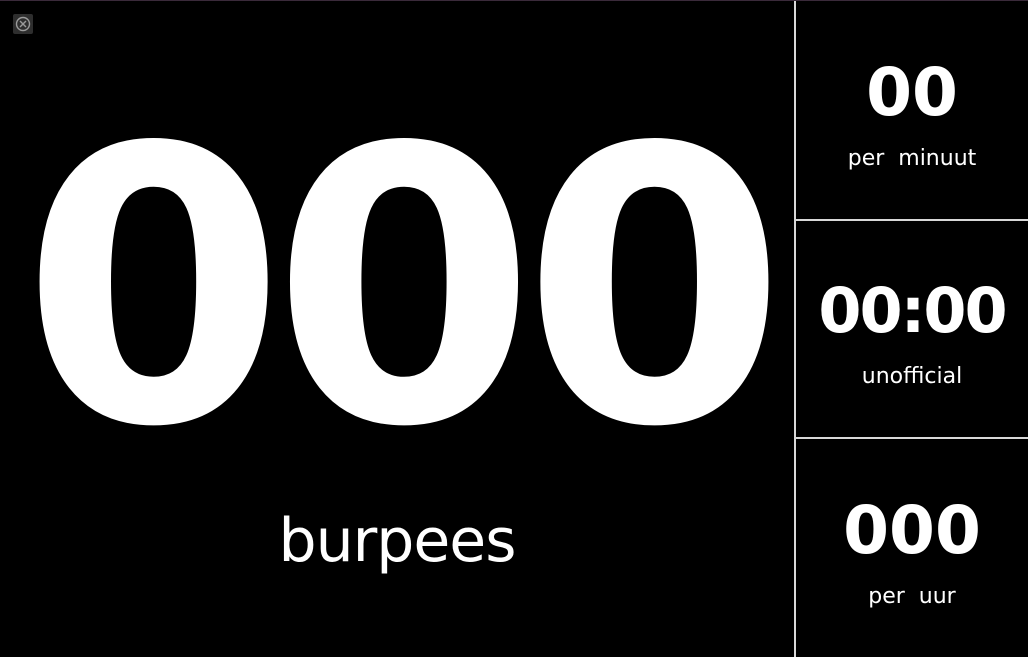  I want to click on per-hour-tile: 000 per uur, so click(912, 546).